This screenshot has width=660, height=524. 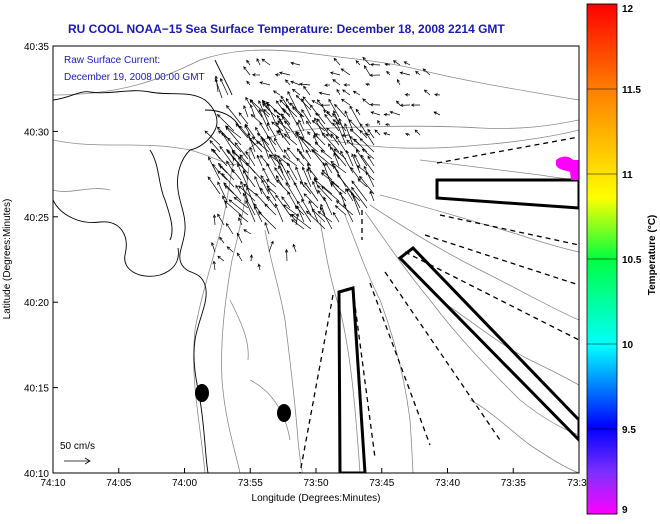 I want to click on y-axis-label: Latitude (Degrees:Minutes), so click(x=7, y=259).